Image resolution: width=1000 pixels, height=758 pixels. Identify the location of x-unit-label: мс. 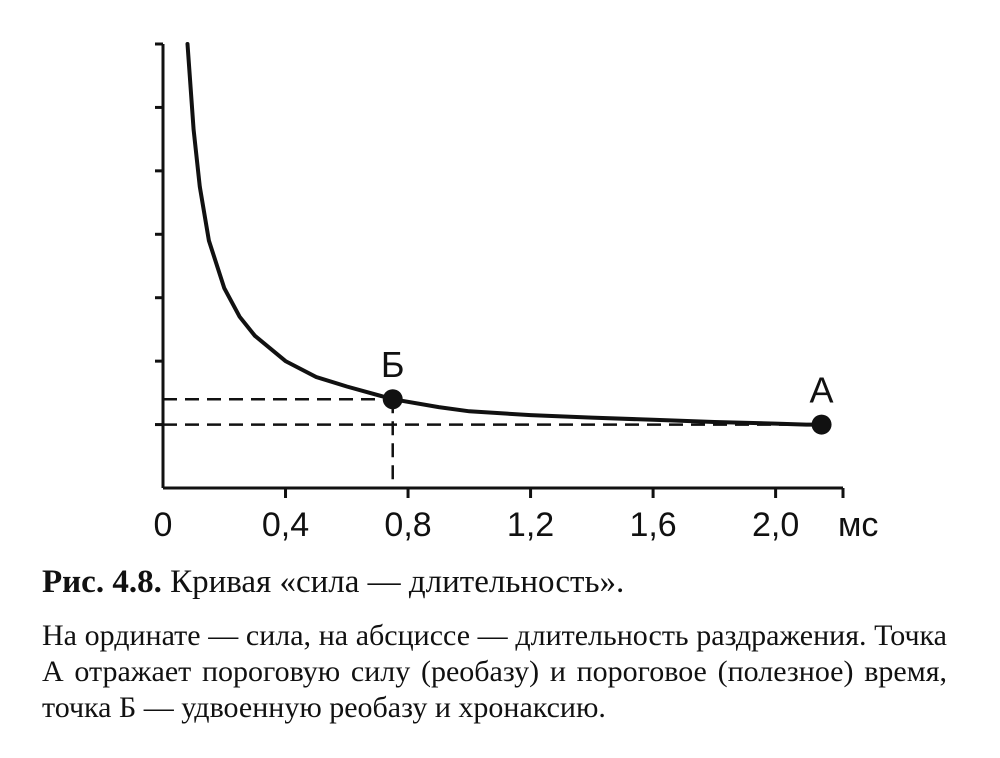
(858, 525).